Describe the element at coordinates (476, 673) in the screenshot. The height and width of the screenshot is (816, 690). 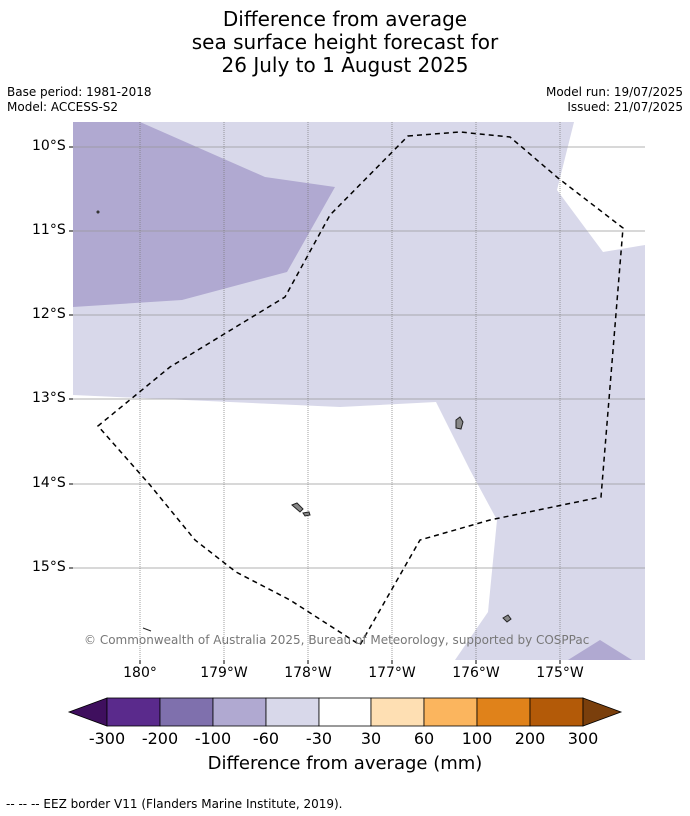
I see `lon-label: 176°W` at that location.